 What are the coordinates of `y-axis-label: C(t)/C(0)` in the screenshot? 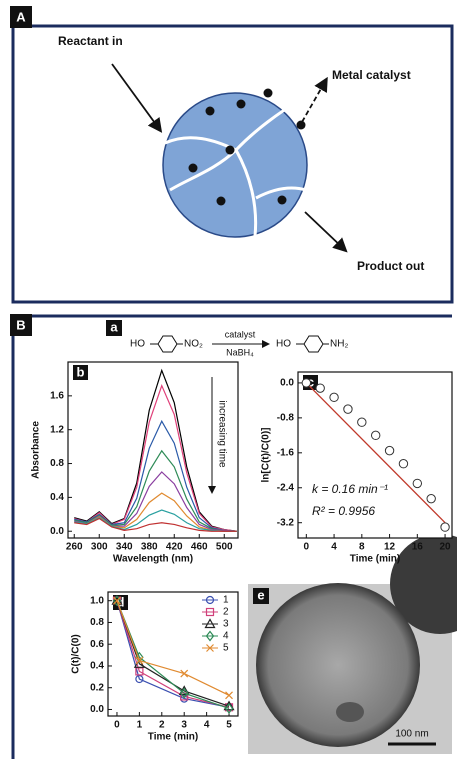 It's located at (76, 653).